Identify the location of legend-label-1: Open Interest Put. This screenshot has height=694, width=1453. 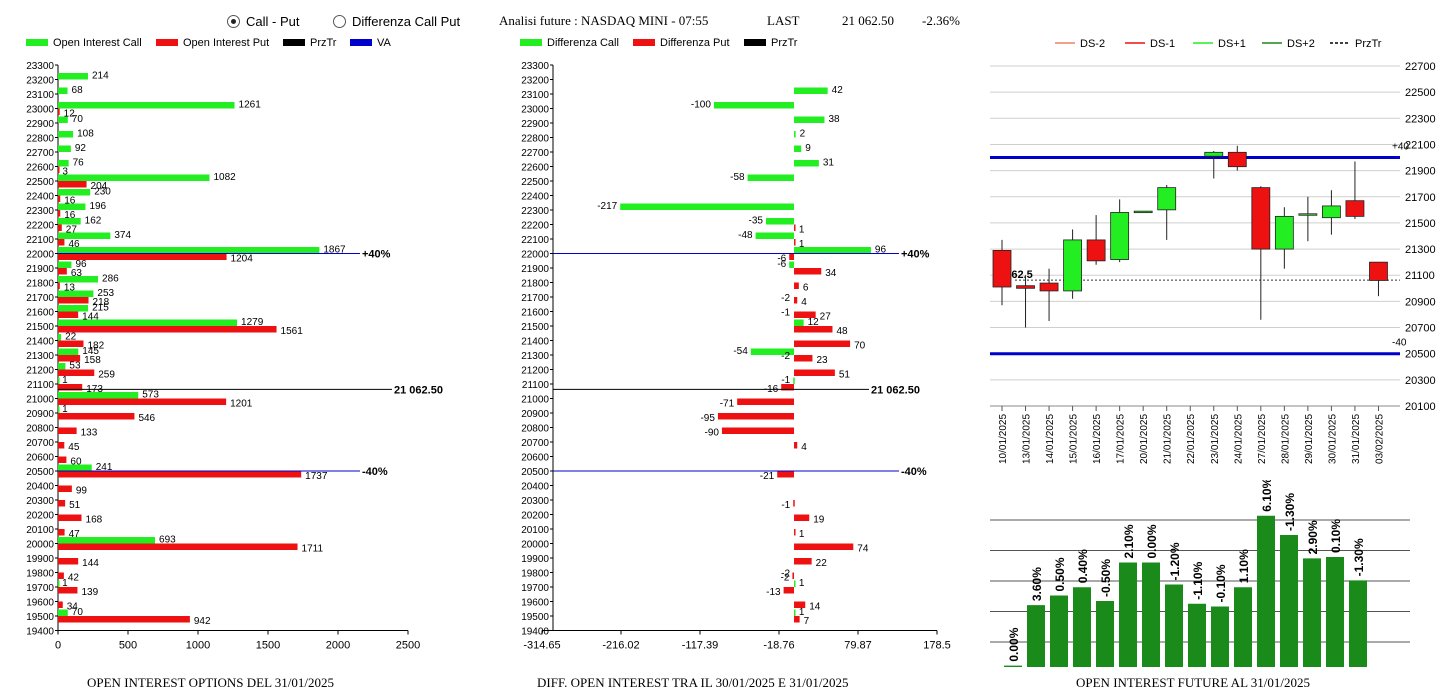
(226, 43).